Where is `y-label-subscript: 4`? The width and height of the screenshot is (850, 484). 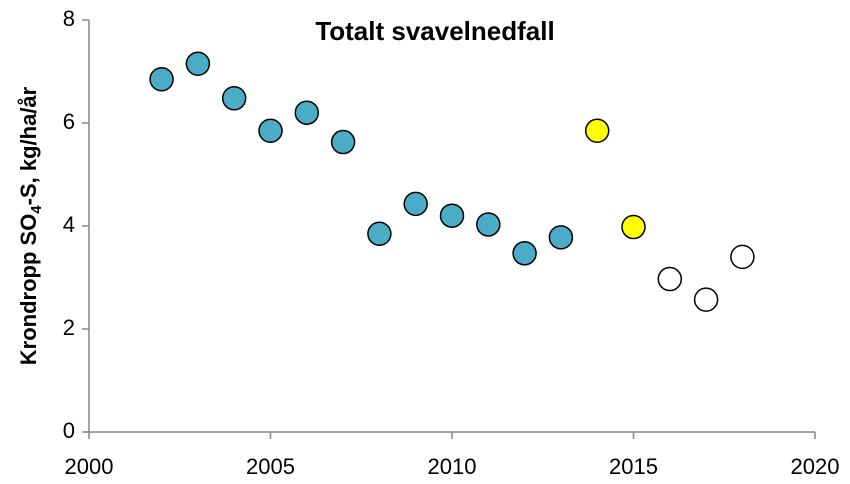 y-label-subscript: 4 is located at coordinates (36, 209).